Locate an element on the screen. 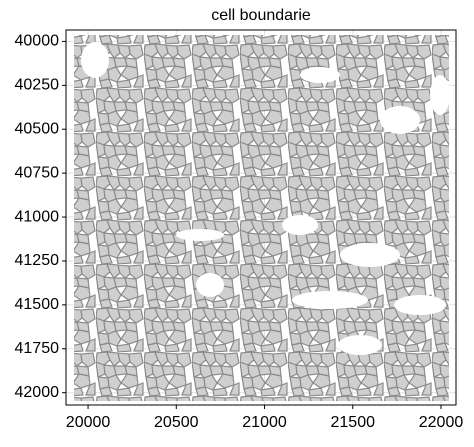 Image resolution: width=474 pixels, height=447 pixels. y-tick-label: 40500 is located at coordinates (37, 128).